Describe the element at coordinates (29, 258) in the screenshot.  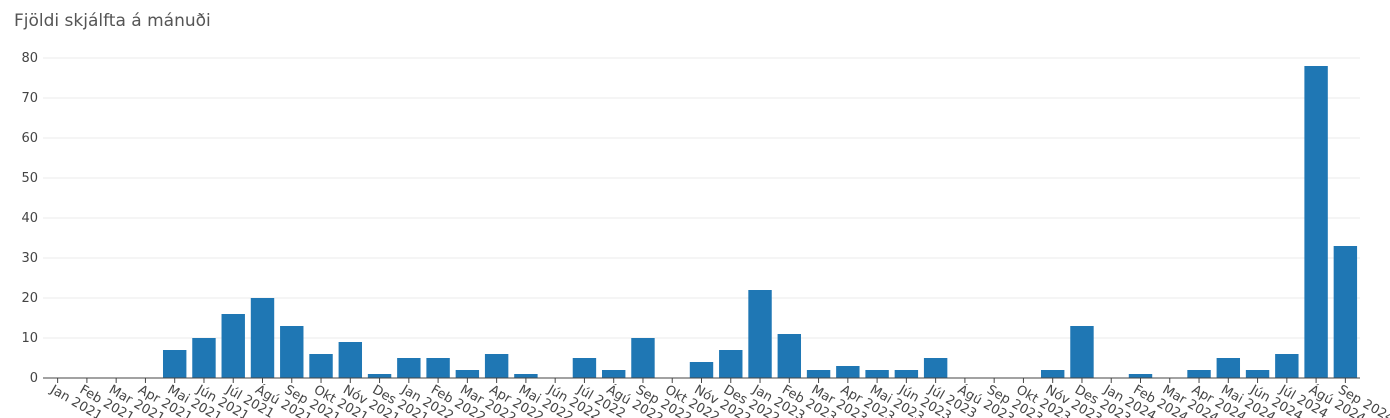
I see `y-tick-label: 30` at that location.